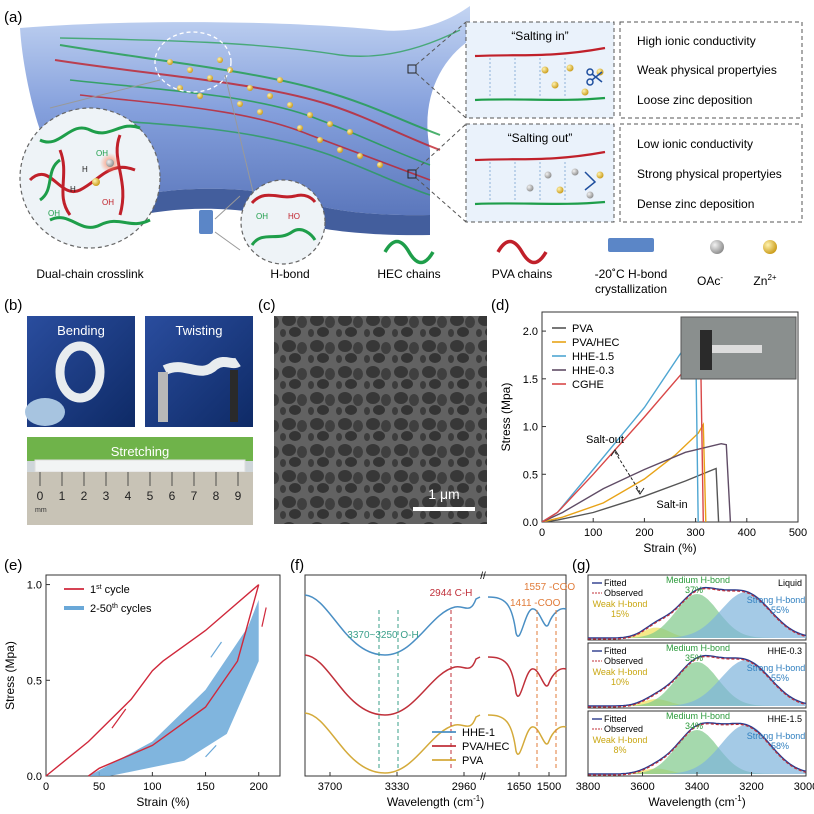 The height and width of the screenshot is (814, 814). Describe the element at coordinates (670, 417) in the screenshot. I see `plot-frame` at that location.